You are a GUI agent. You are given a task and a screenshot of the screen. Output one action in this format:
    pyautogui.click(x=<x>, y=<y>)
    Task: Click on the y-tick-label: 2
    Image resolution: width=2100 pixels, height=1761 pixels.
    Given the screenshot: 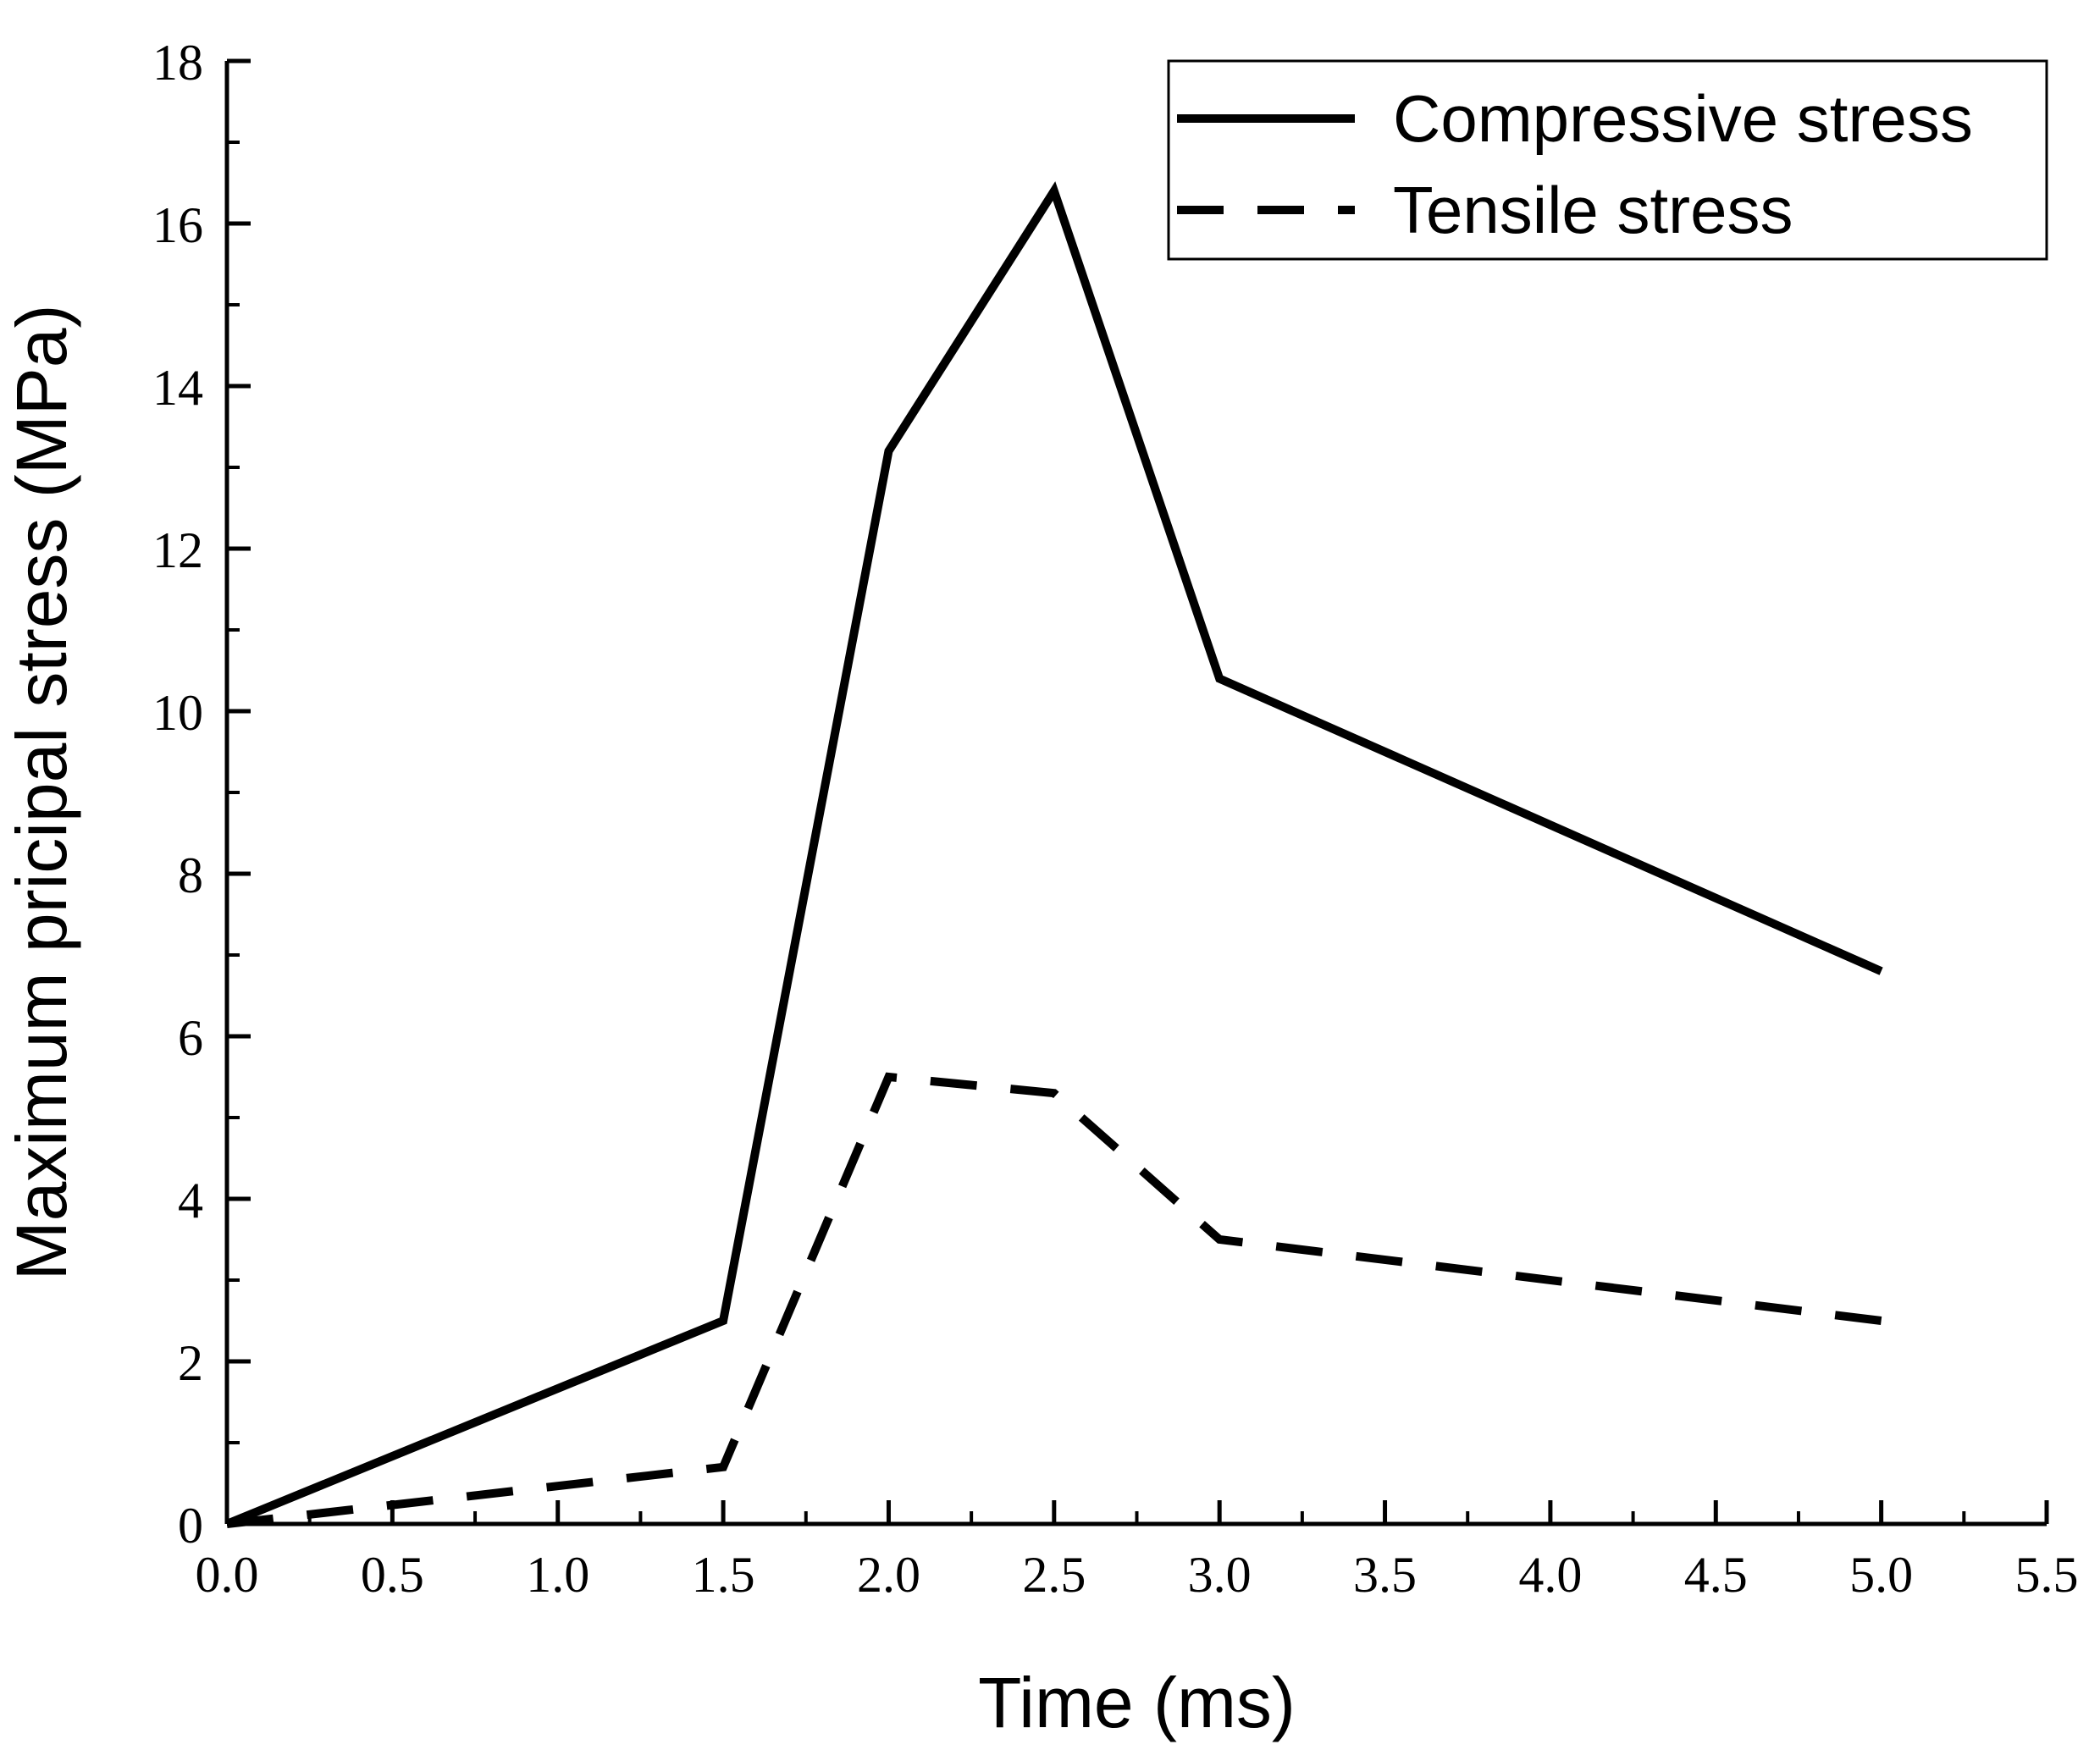 What is the action you would take?
    pyautogui.click(x=191, y=1363)
    